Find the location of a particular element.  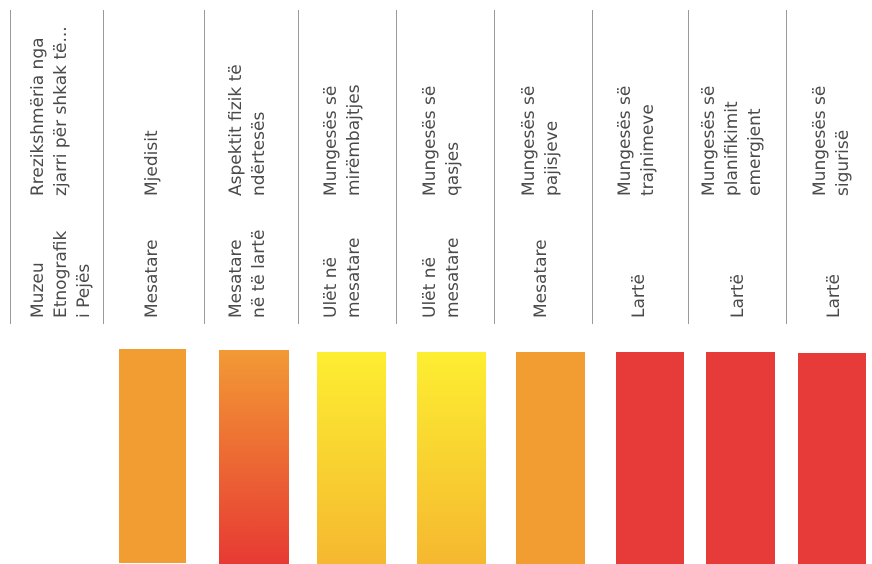

factor-label: Aspektit fizik të ndërtesës is located at coordinates (248, 130).